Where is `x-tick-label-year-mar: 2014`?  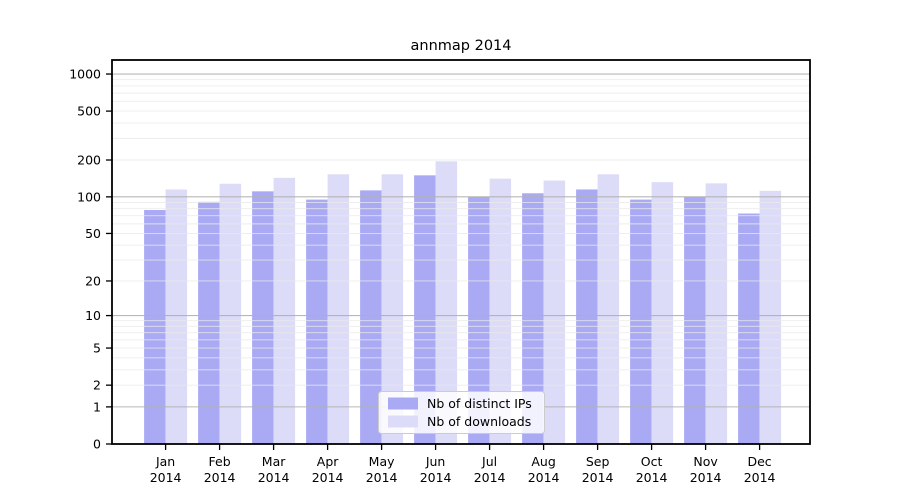 x-tick-label-year-mar: 2014 is located at coordinates (274, 477).